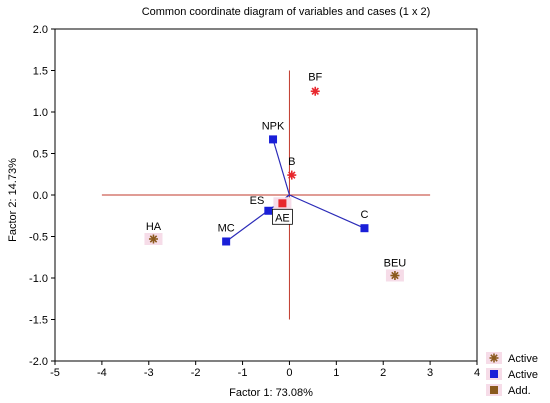 The height and width of the screenshot is (403, 550). What do you see at coordinates (292, 175) in the screenshot?
I see `point-b` at bounding box center [292, 175].